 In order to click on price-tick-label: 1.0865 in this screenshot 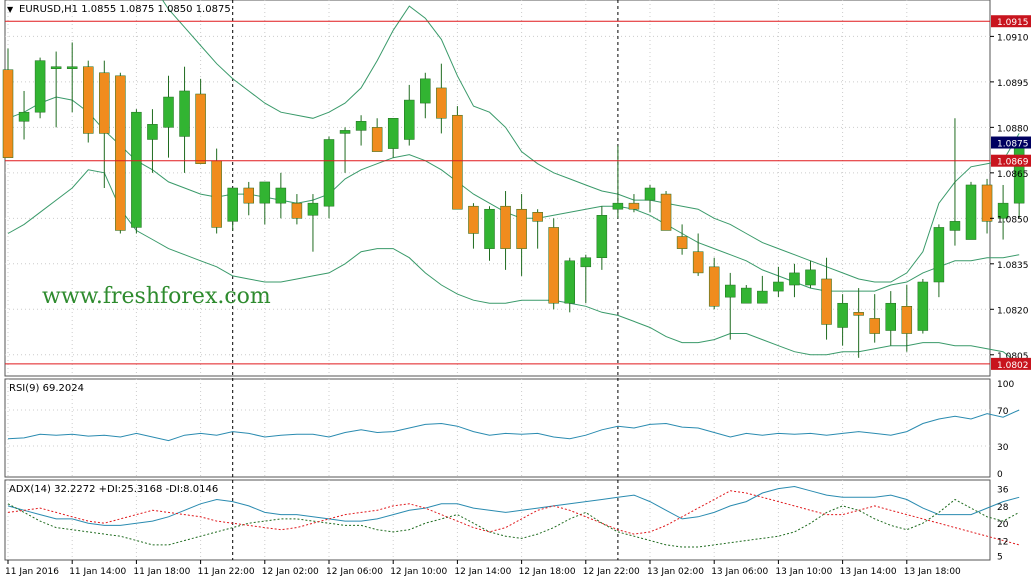, I will do `click(1013, 175)`.